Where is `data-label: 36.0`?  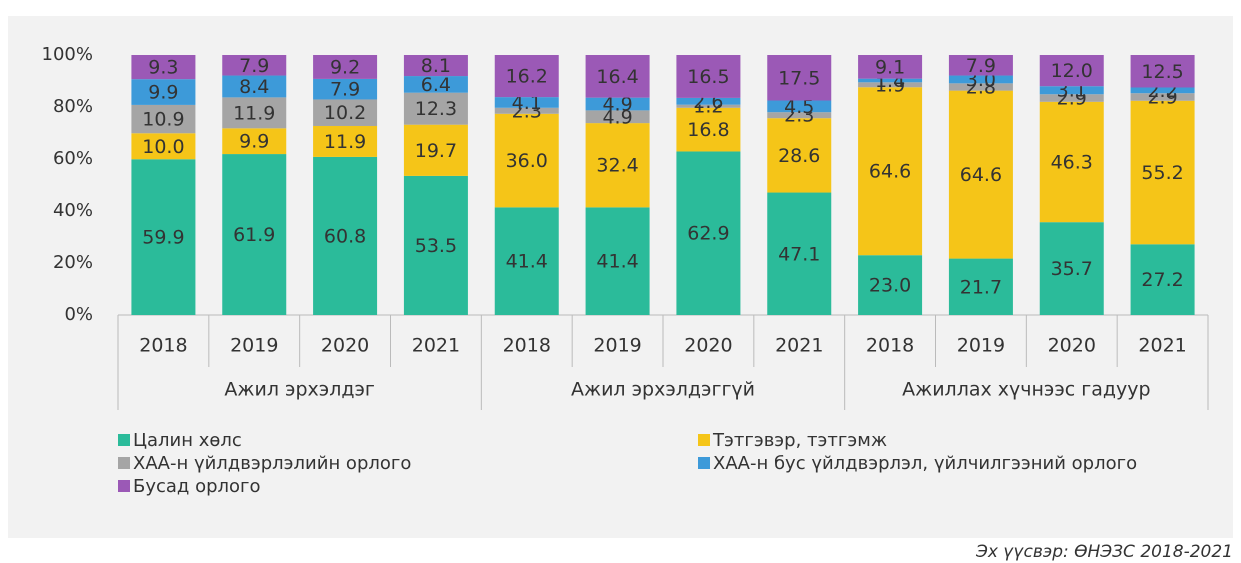 data-label: 36.0 is located at coordinates (527, 161).